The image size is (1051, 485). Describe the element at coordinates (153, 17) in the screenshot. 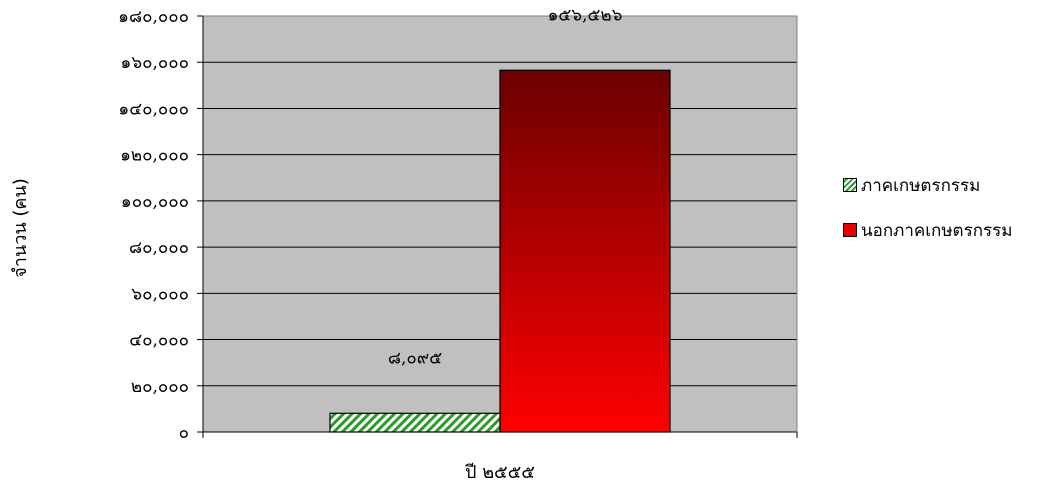

I see `y-tick-label: ๑๘๐,๐๐๐` at that location.